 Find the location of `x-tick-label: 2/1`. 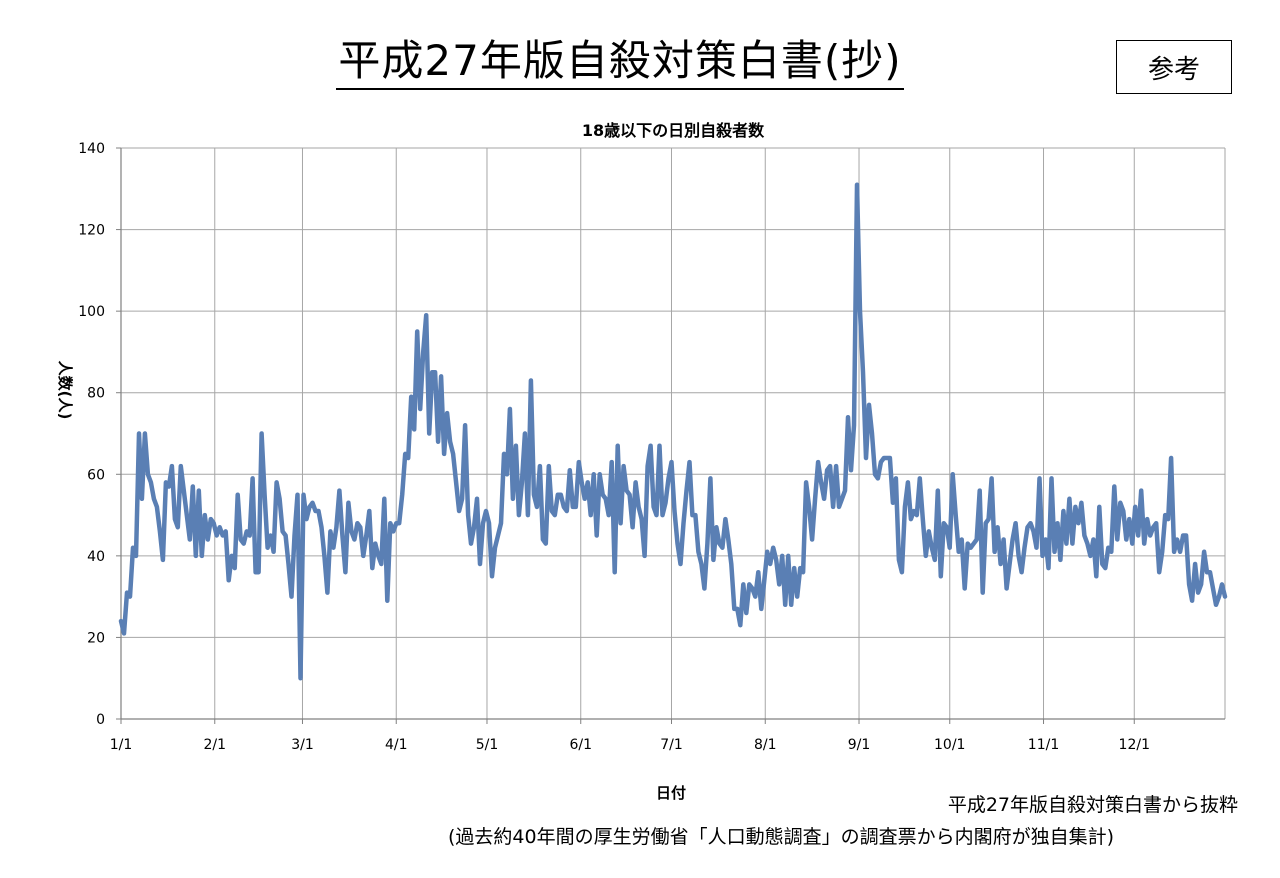

x-tick-label: 2/1 is located at coordinates (214, 745).